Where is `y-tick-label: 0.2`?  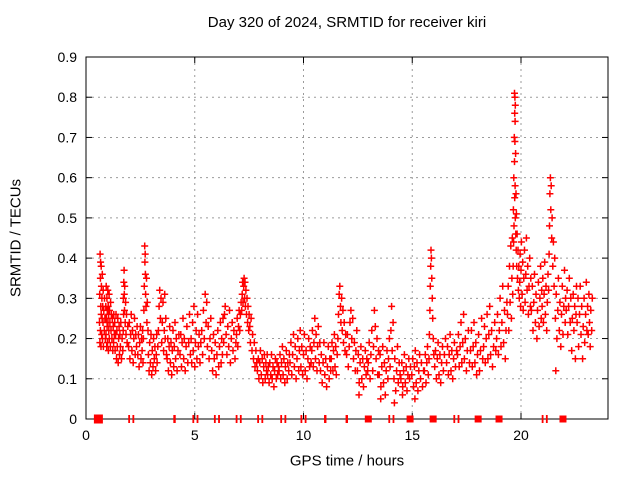 y-tick-label: 0.2 is located at coordinates (68, 339).